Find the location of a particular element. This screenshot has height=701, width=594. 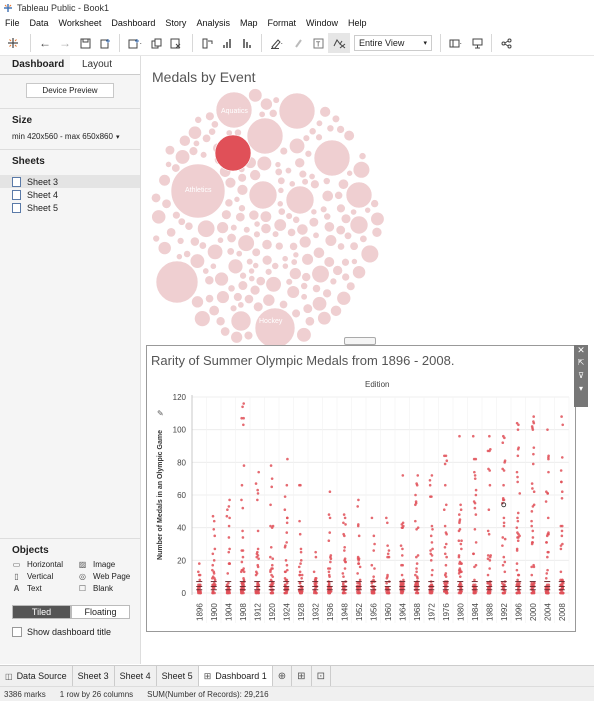

sheet-item-sheet-3: Sheet 3 is located at coordinates (70, 181).